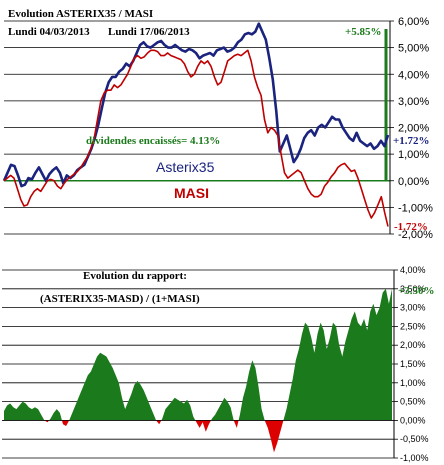 The width and height of the screenshot is (444, 465). Describe the element at coordinates (413, 22) in the screenshot. I see `top-y-tick-label: 6,00%` at that location.